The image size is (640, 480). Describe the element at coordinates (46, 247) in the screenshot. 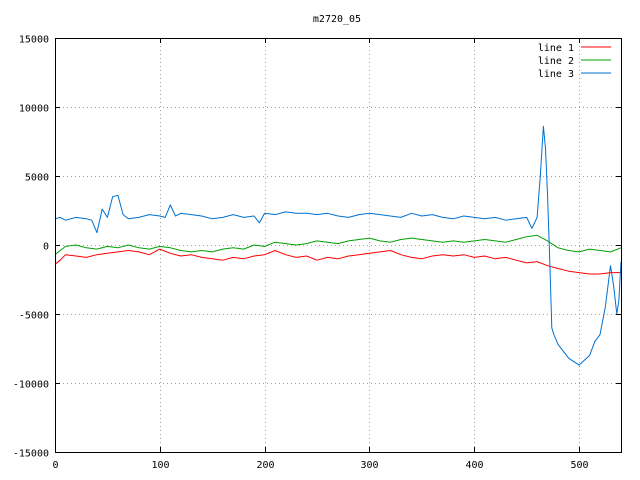

I see `y-tick-label: 0` at that location.